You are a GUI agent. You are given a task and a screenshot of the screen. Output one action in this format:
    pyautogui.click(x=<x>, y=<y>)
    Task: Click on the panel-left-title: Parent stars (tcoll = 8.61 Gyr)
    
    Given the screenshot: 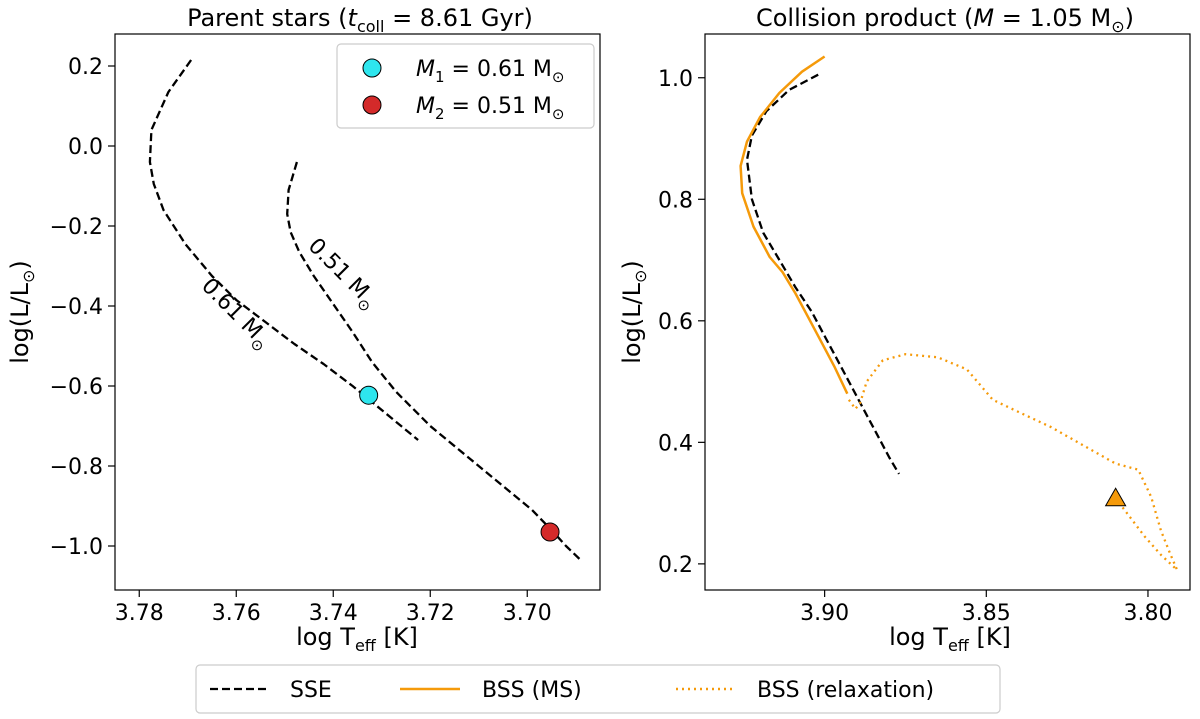 What is the action you would take?
    pyautogui.click(x=360, y=20)
    